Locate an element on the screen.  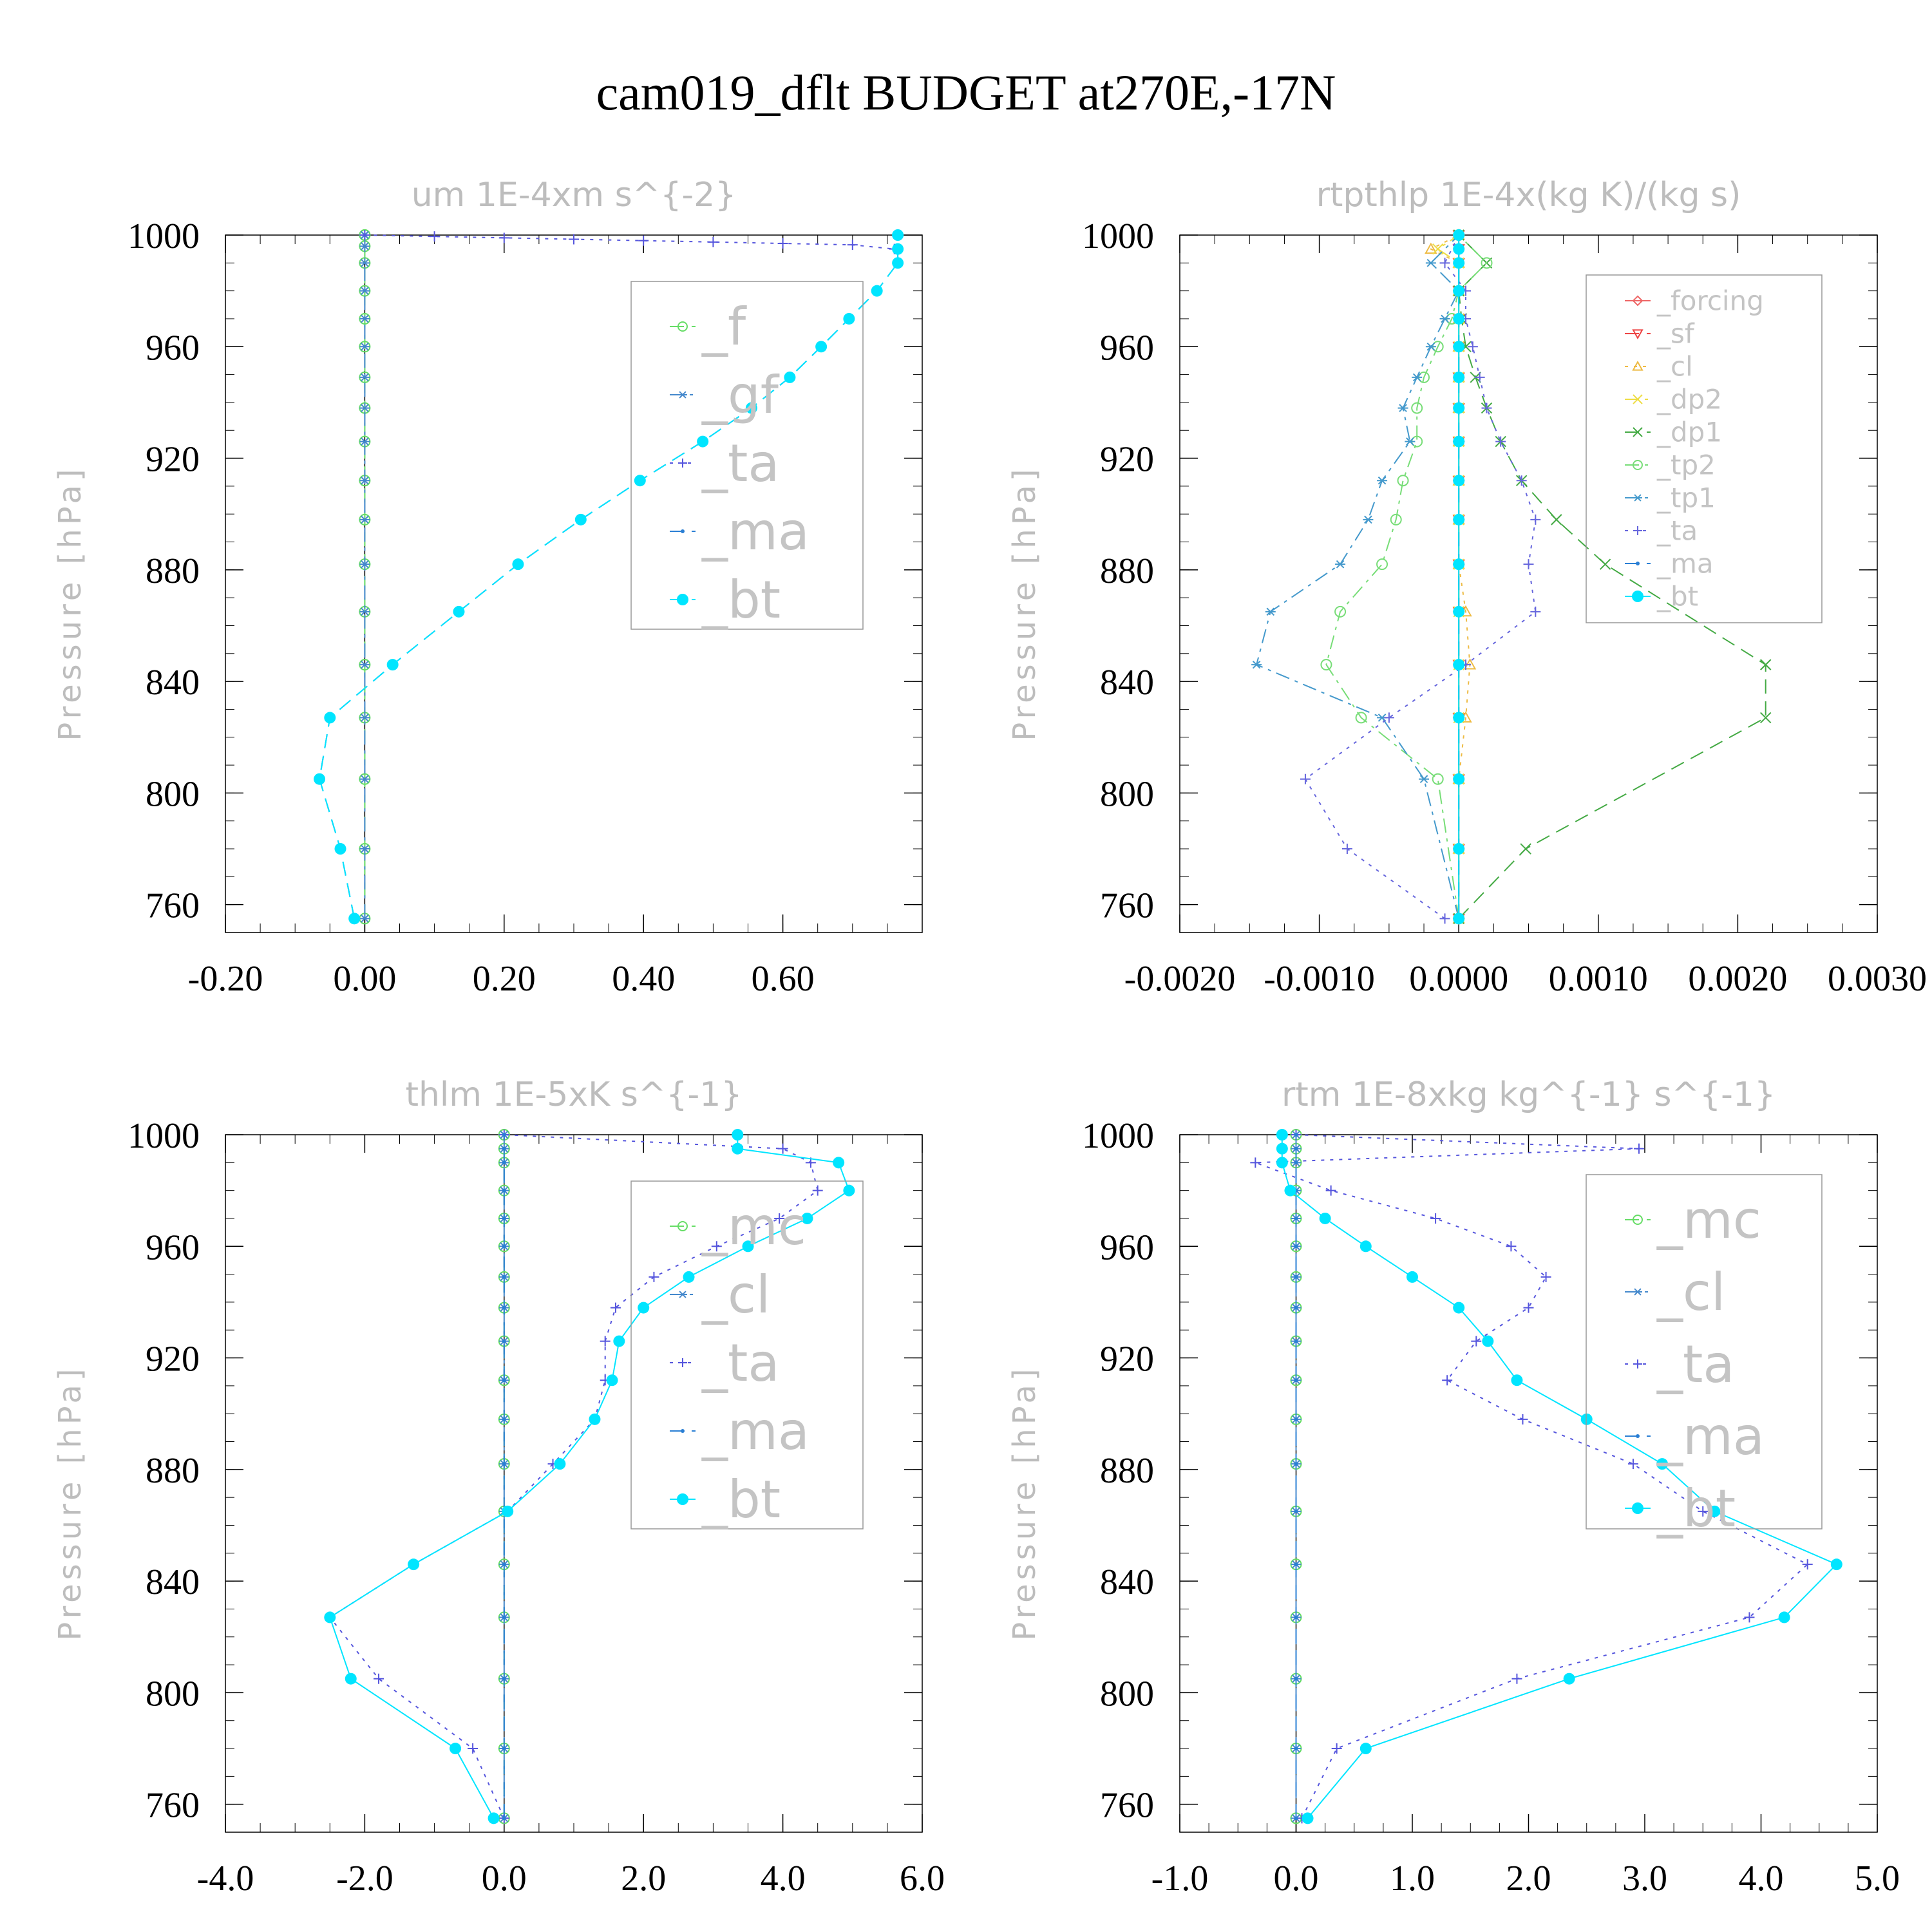
x-tick-label: 2.0 is located at coordinates (643, 1879).